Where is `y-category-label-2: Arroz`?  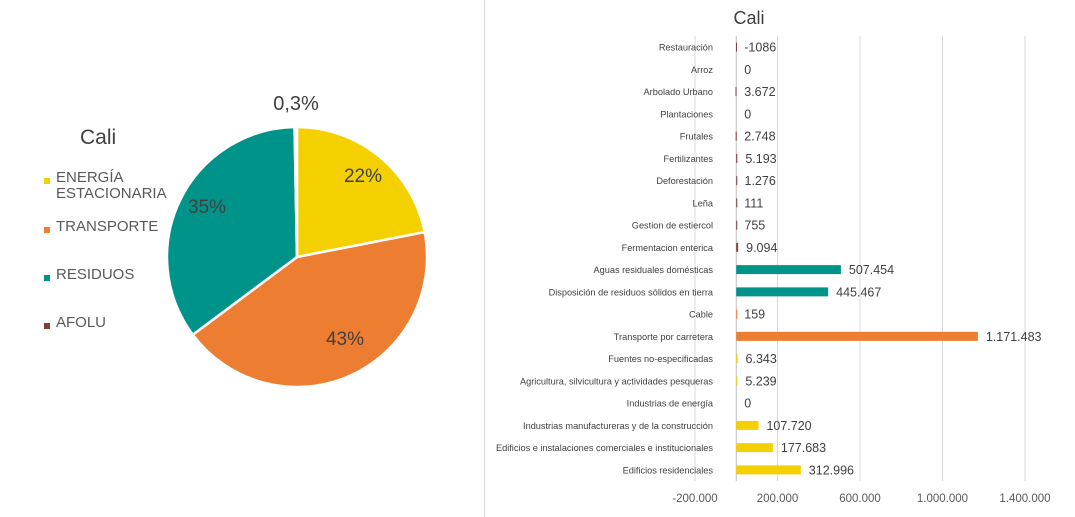
y-category-label-2: Arroz is located at coordinates (702, 70).